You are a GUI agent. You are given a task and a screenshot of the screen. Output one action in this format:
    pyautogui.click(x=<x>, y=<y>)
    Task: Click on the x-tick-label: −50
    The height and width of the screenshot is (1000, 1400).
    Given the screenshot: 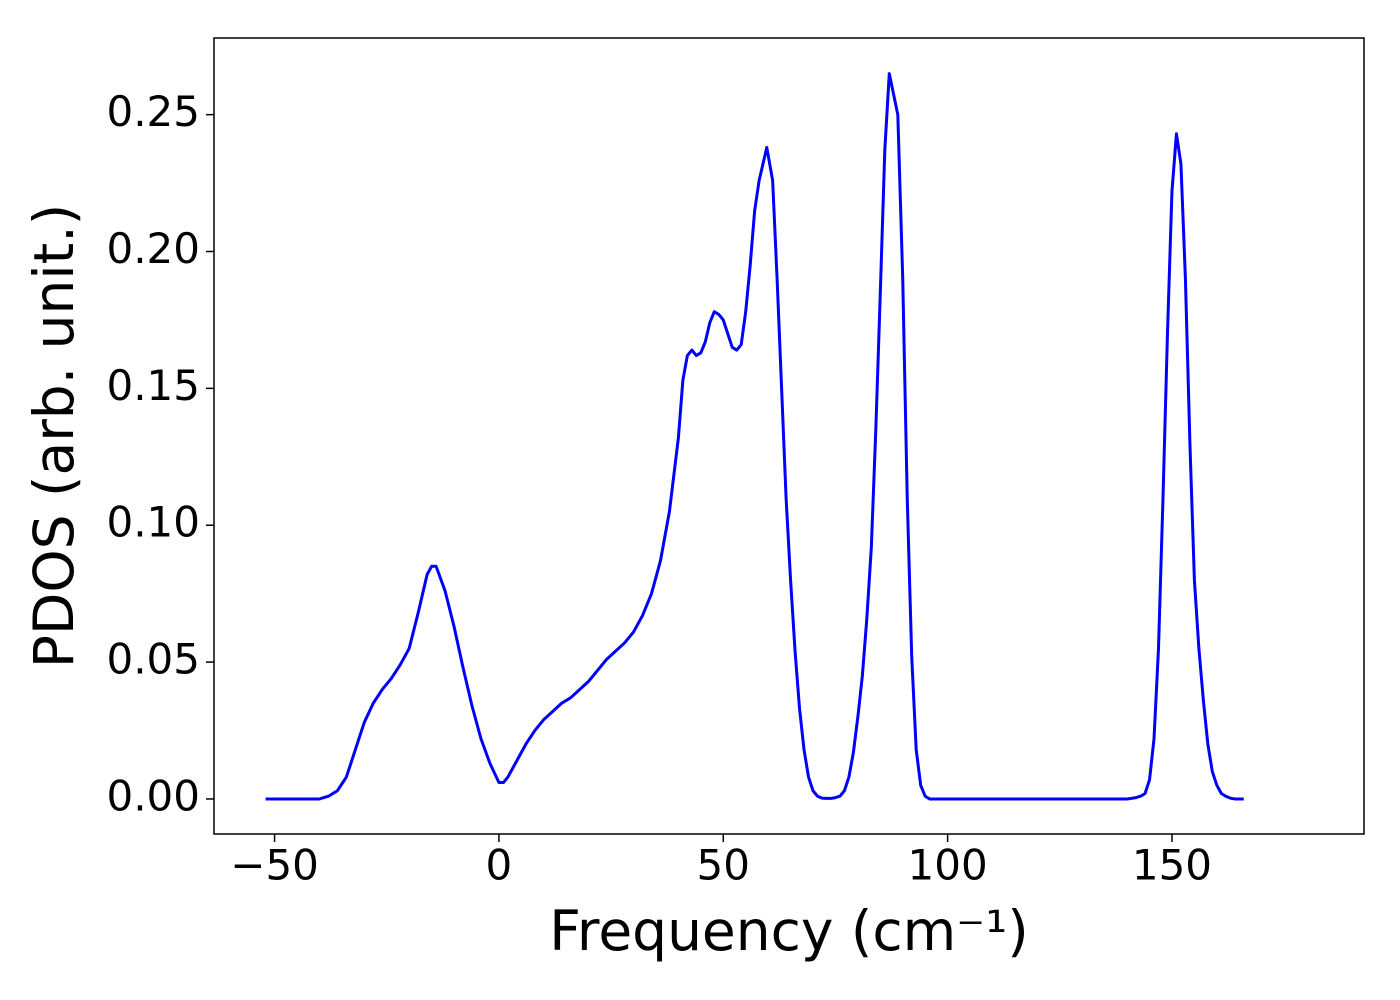 What is the action you would take?
    pyautogui.click(x=274, y=865)
    